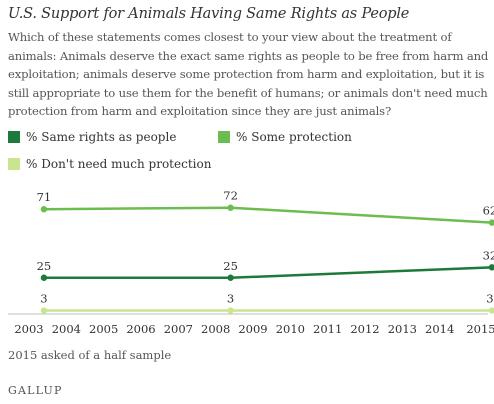 This screenshot has height=404, width=494. Describe the element at coordinates (101, 137) in the screenshot. I see `legend-label-same-rights: % Same rights as people` at that location.